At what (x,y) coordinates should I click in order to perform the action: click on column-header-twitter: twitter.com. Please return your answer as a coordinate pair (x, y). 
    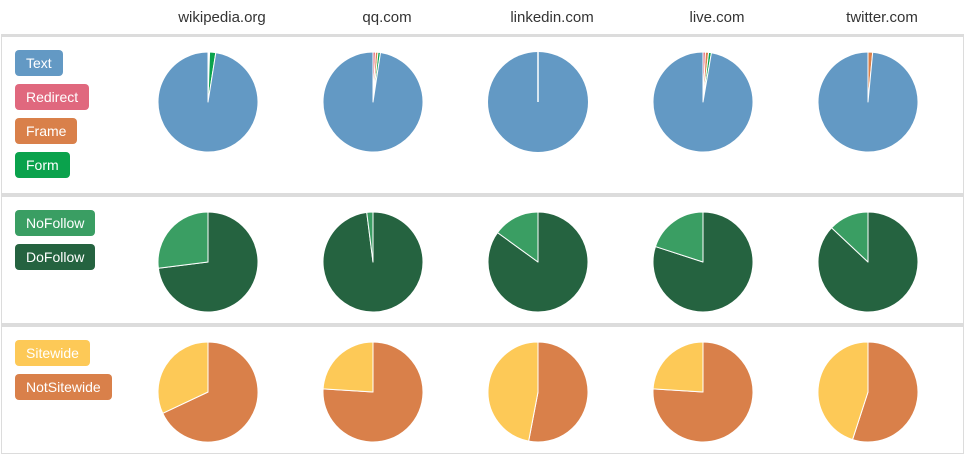
    Looking at the image, I should click on (882, 17).